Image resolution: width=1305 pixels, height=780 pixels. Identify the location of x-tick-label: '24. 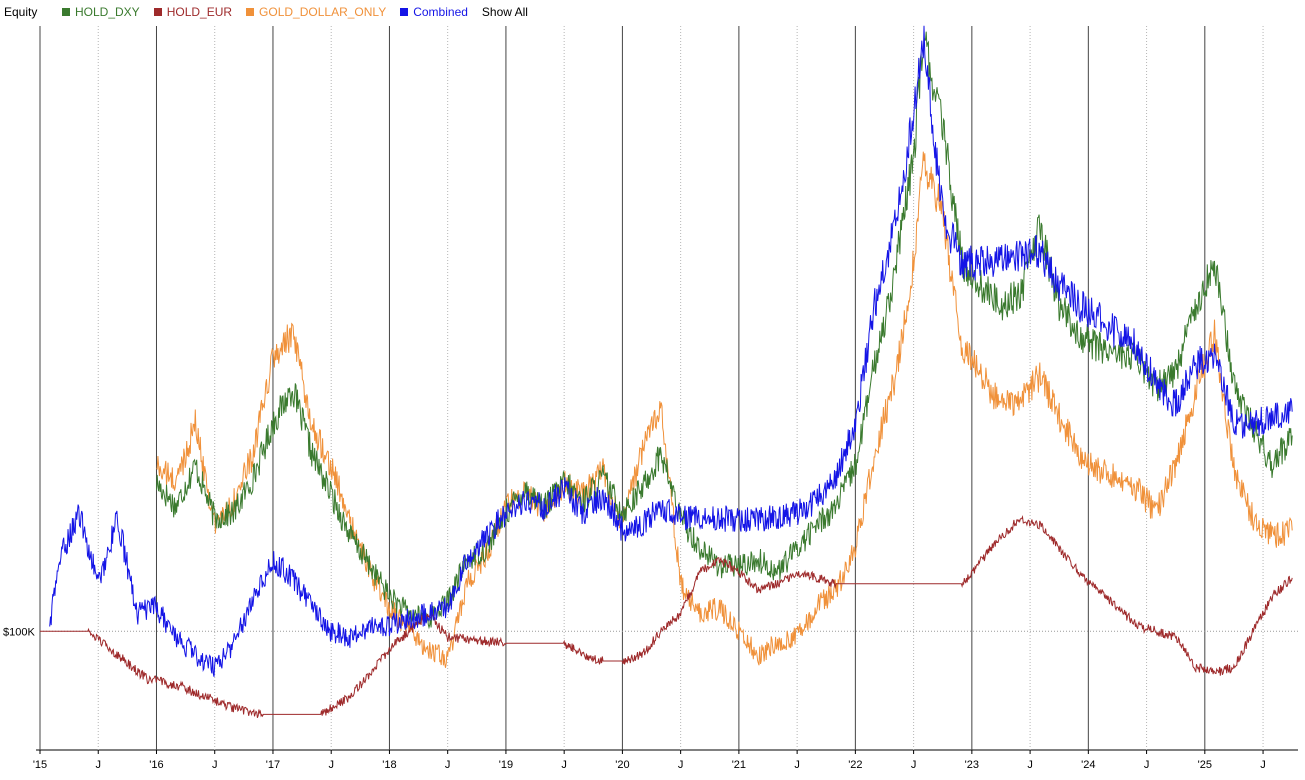
(1088, 765).